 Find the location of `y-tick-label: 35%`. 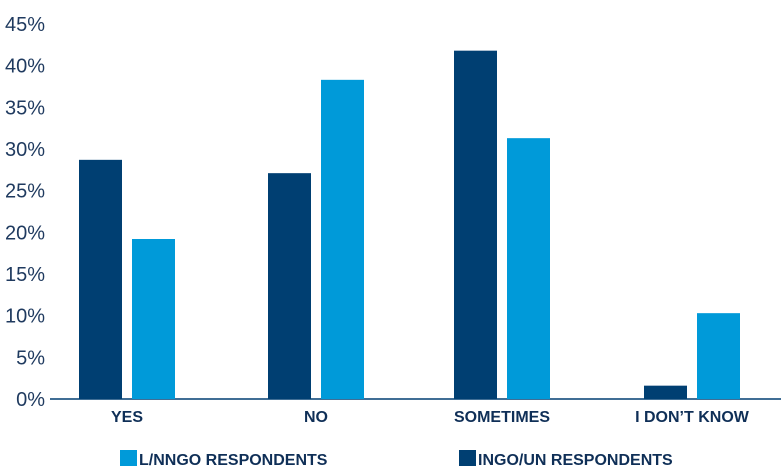

y-tick-label: 35% is located at coordinates (25, 108).